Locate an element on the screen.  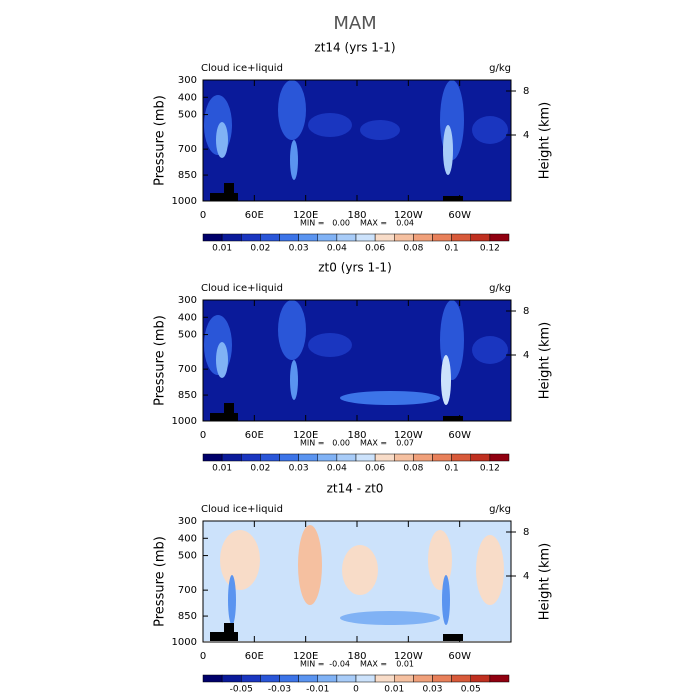
max-value: 0.04 is located at coordinates (405, 223).